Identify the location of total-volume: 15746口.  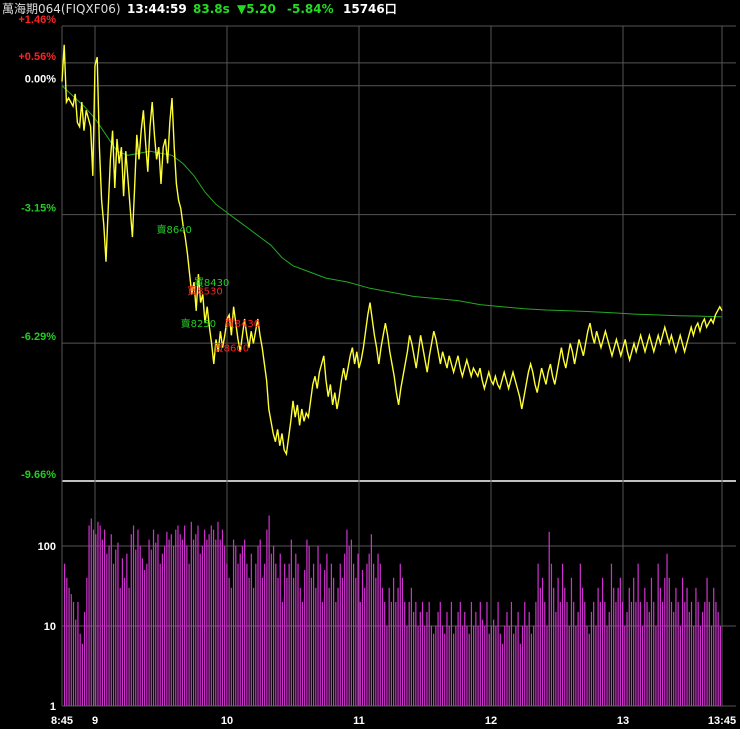
(370, 9).